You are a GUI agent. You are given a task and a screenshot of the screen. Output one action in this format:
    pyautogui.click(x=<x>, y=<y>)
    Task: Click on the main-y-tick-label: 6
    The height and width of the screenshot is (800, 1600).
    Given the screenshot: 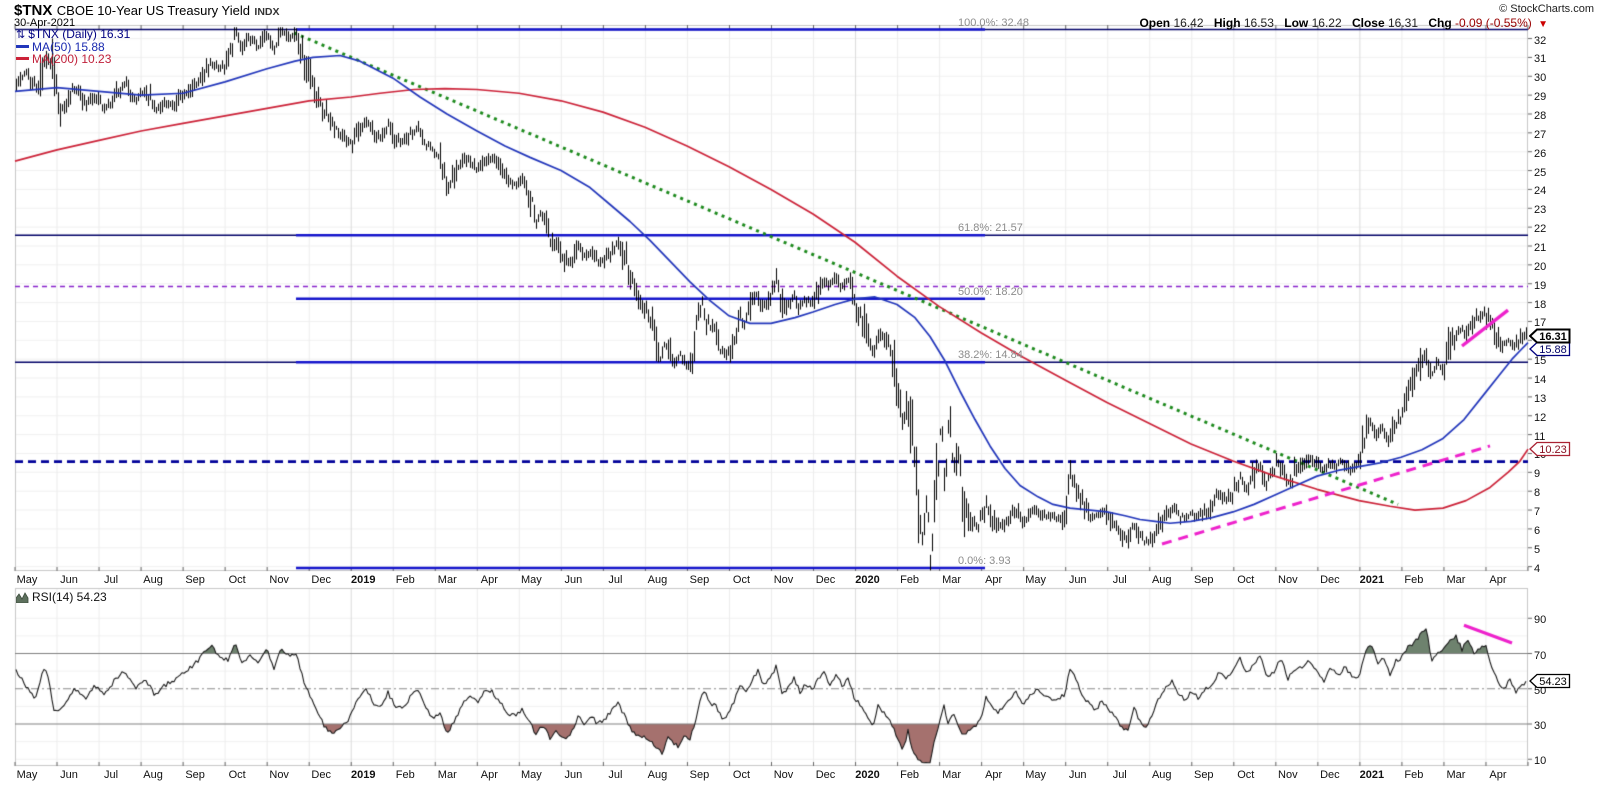 What is the action you would take?
    pyautogui.click(x=1537, y=530)
    